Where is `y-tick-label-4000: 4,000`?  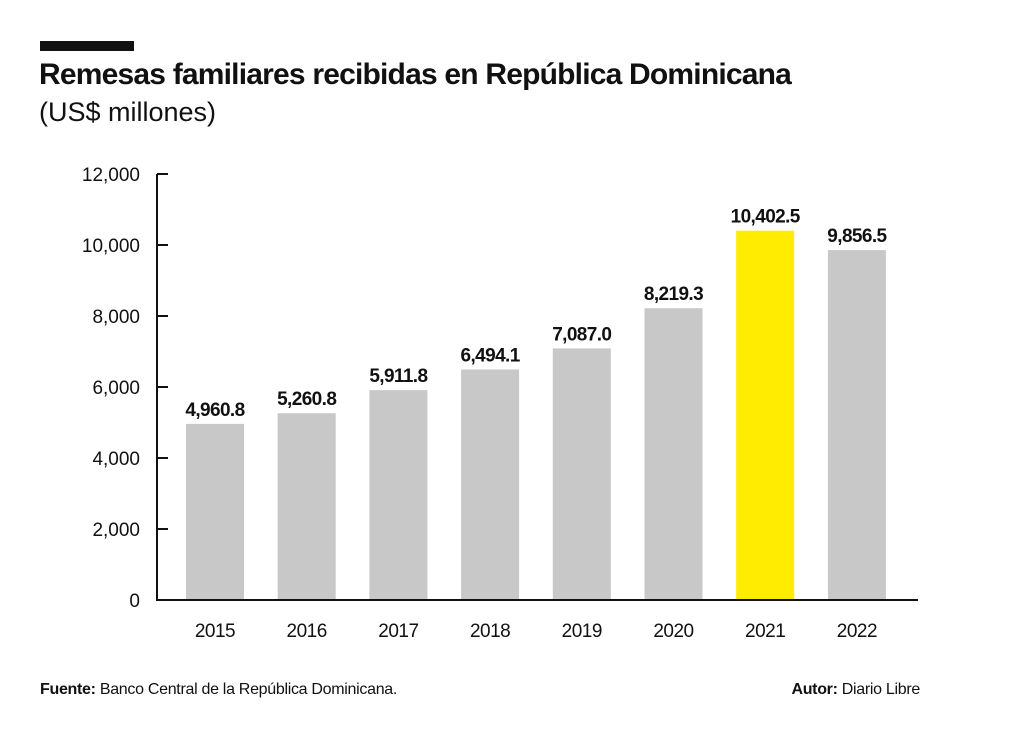
y-tick-label-4000: 4,000 is located at coordinates (116, 459).